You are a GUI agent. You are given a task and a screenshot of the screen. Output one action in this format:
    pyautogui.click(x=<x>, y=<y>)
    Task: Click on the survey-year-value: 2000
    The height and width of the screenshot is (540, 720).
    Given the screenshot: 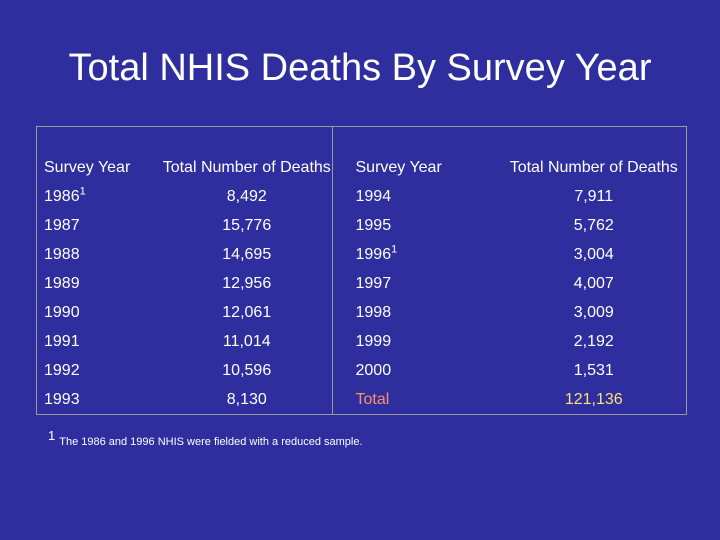 What is the action you would take?
    pyautogui.click(x=373, y=370)
    